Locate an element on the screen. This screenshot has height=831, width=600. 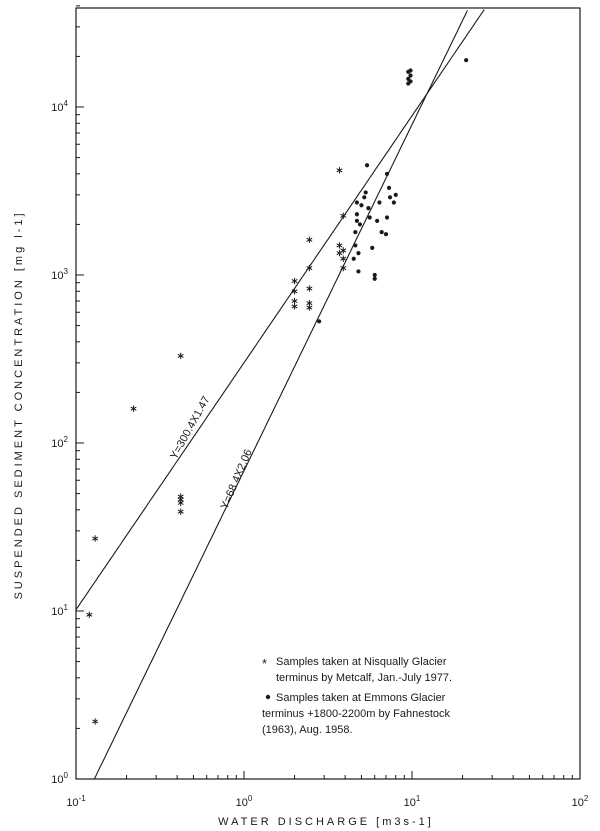
fit-line-1-label: Y=300.4X1.47 is located at coordinates (190, 427).